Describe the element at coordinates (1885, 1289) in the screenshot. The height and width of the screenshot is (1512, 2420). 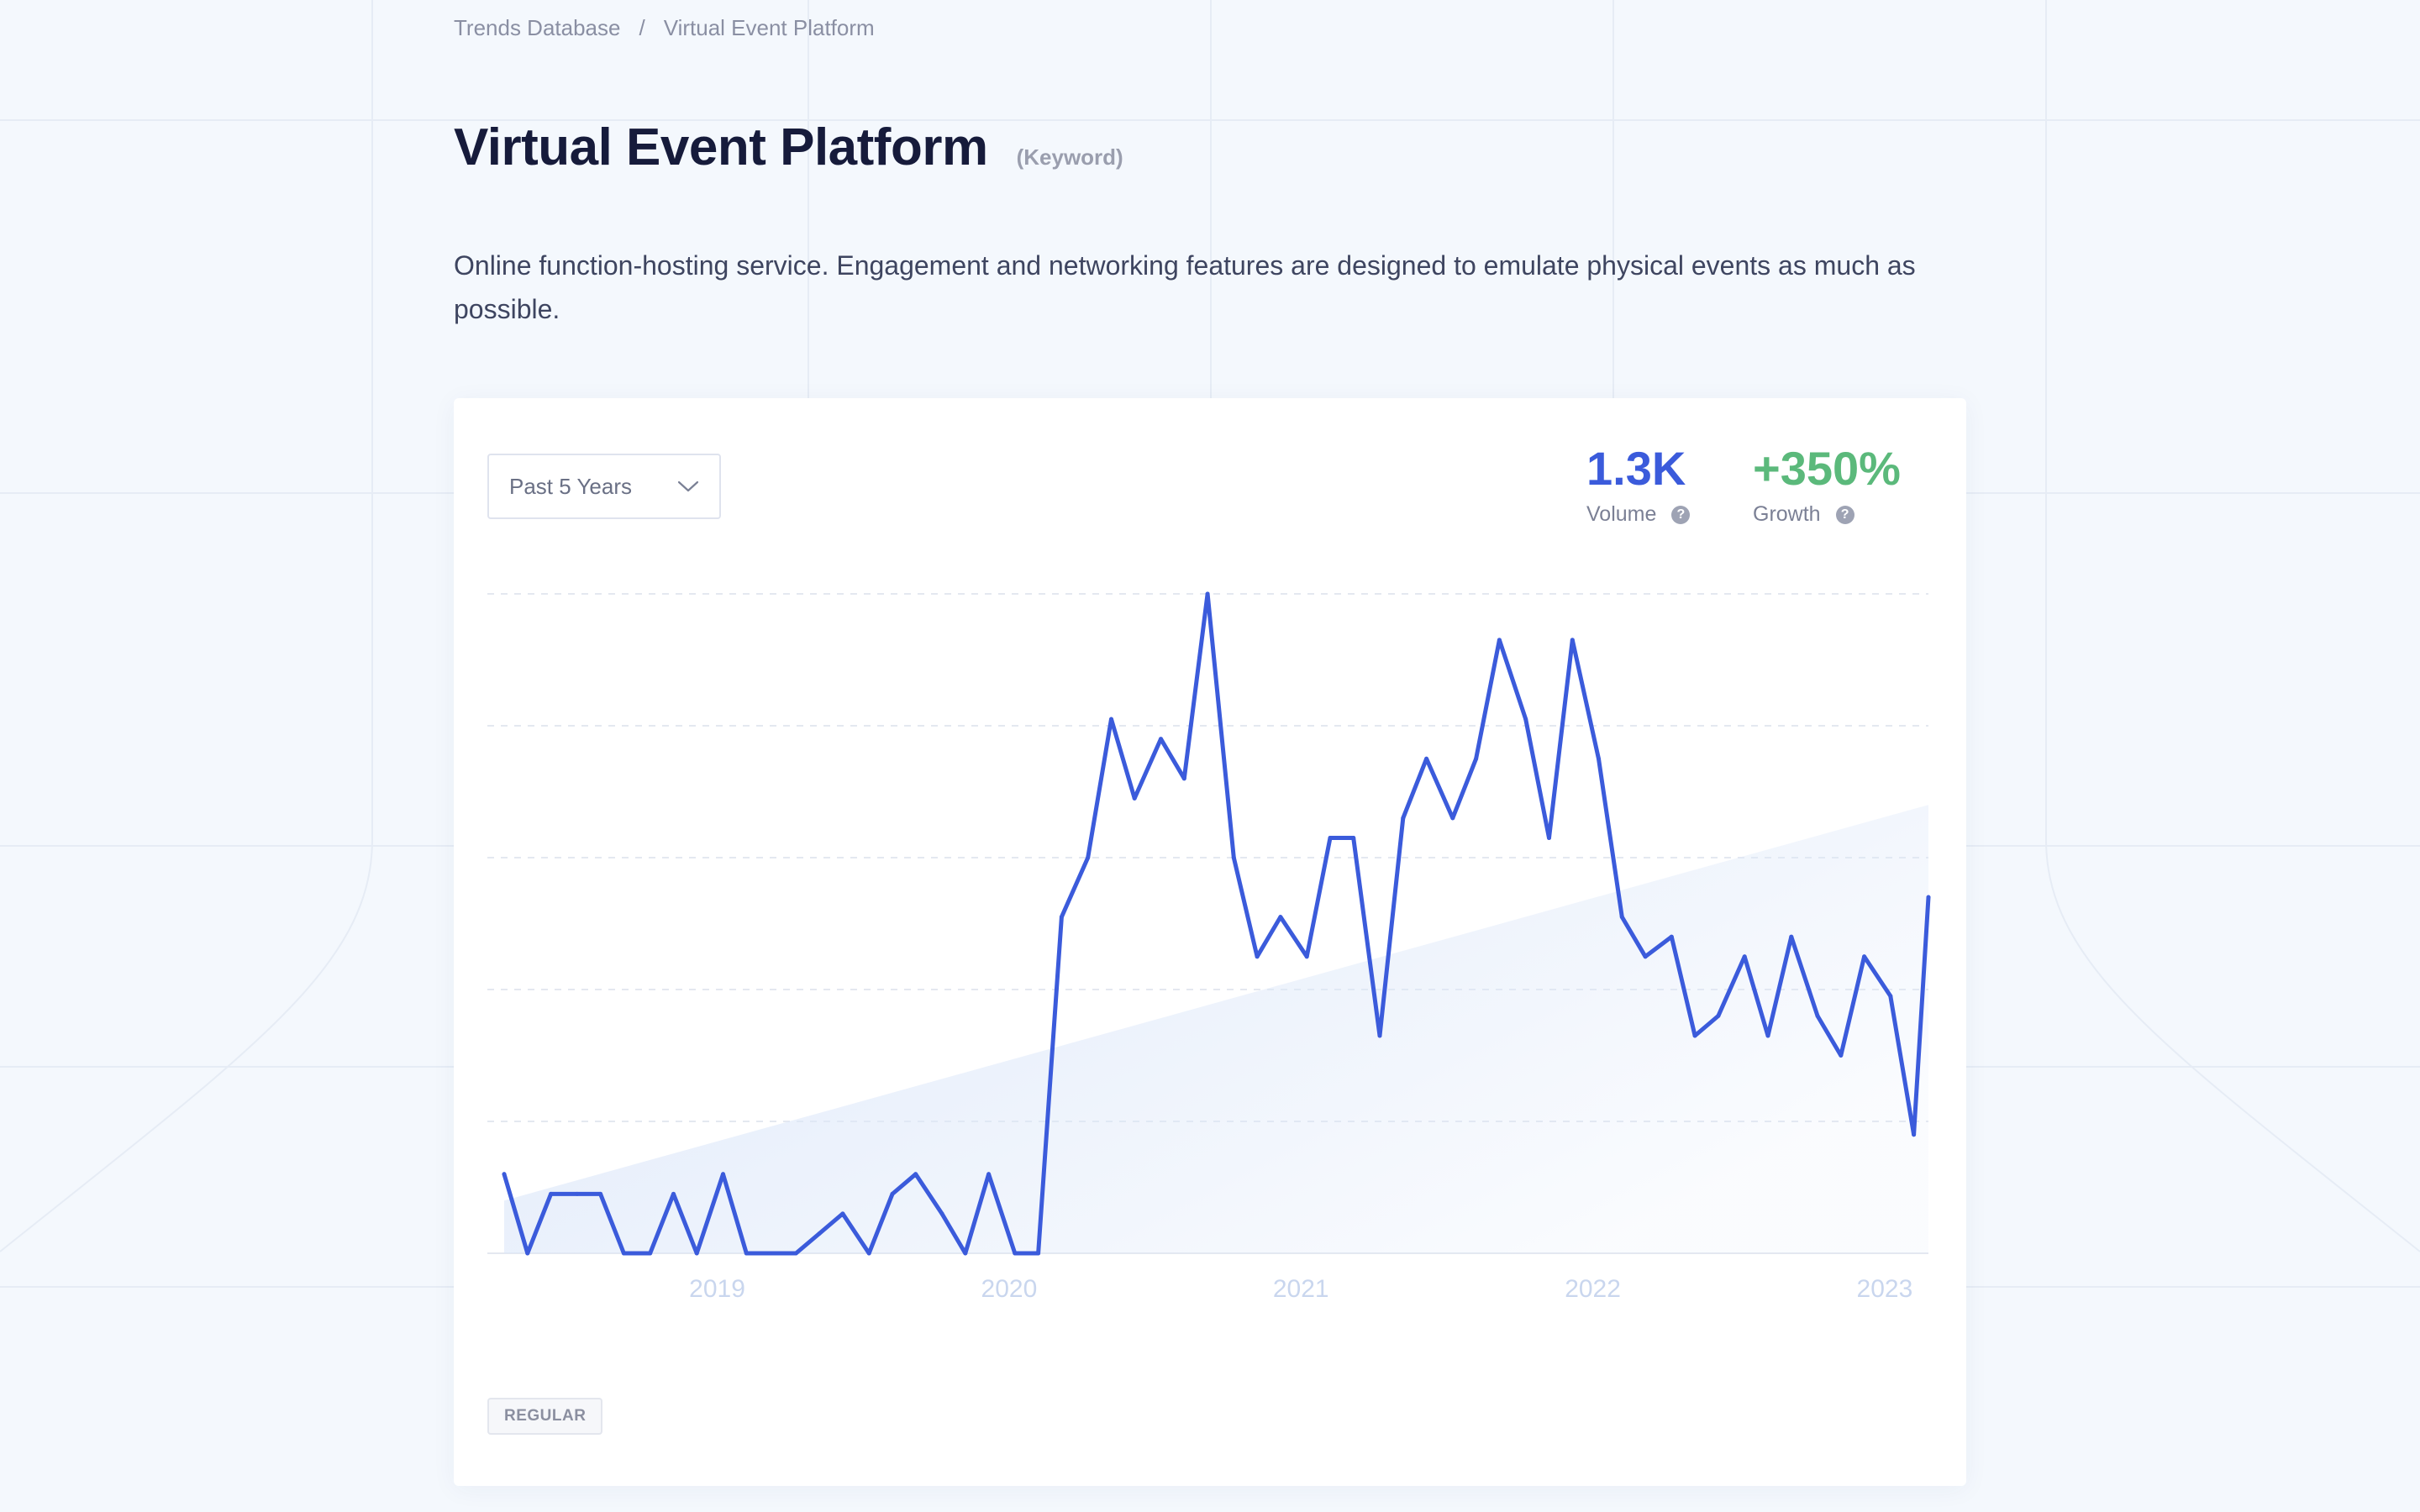
I see `x-tick-label: 2023` at that location.